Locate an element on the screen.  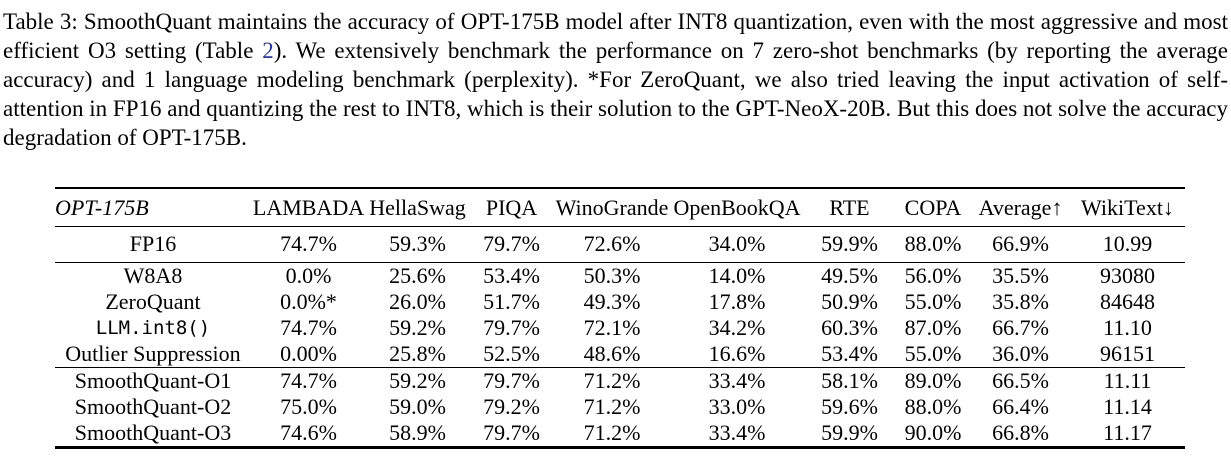
value-cell: 93080 is located at coordinates (1127, 275).